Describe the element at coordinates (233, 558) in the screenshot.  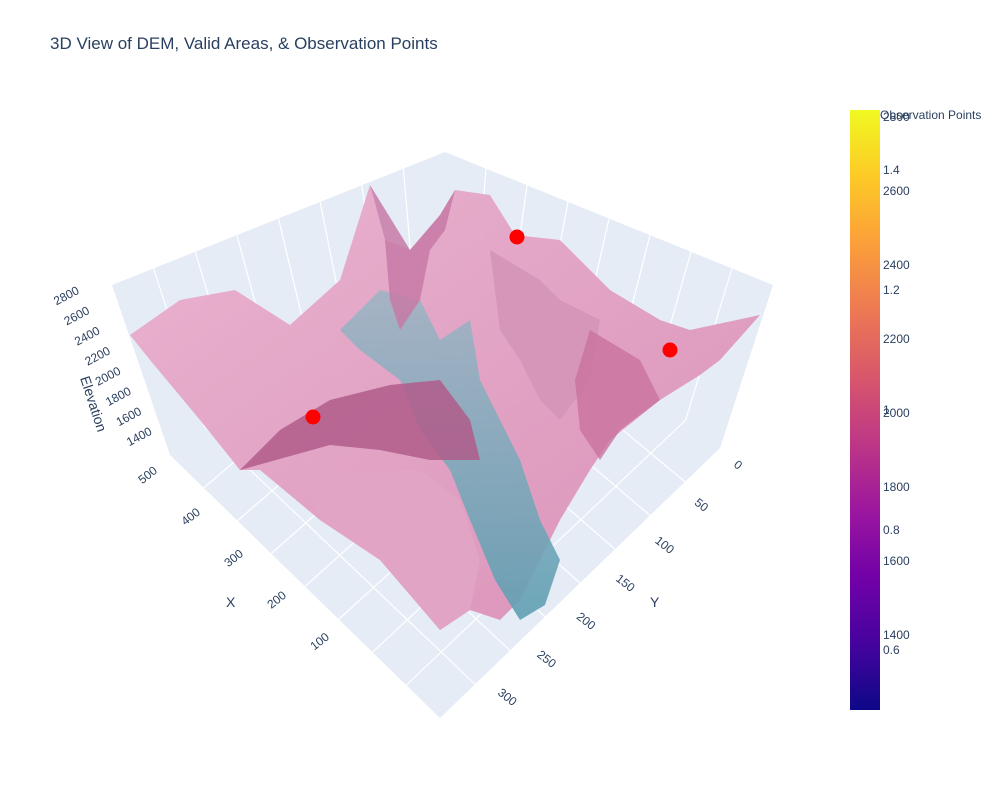
I see `x-tick-label: 300` at that location.